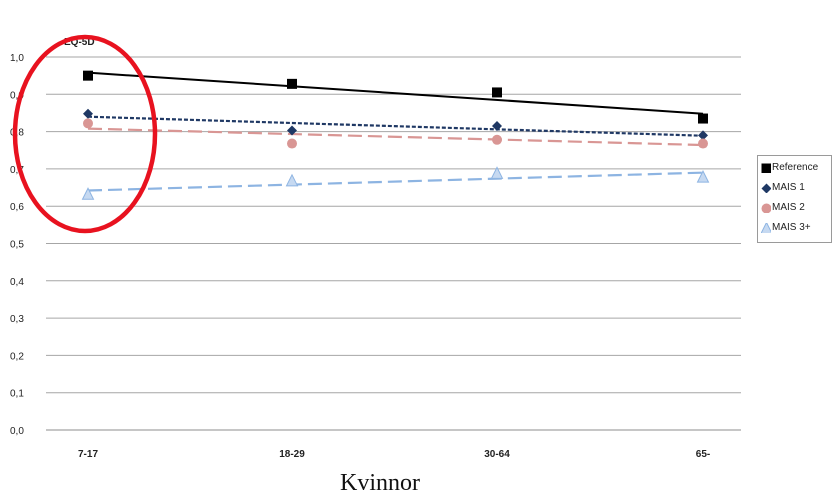  Describe the element at coordinates (17, 170) in the screenshot. I see `y-tick-label: 0,7` at that location.